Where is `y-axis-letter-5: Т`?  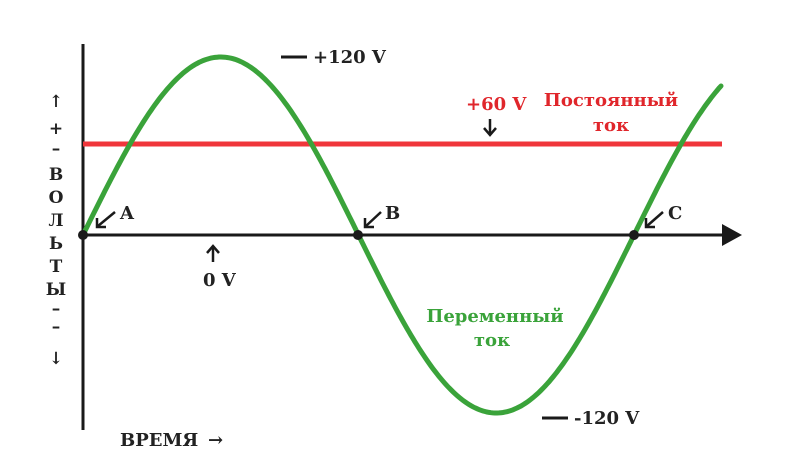
y-axis-letter-5: Т is located at coordinates (56, 267).